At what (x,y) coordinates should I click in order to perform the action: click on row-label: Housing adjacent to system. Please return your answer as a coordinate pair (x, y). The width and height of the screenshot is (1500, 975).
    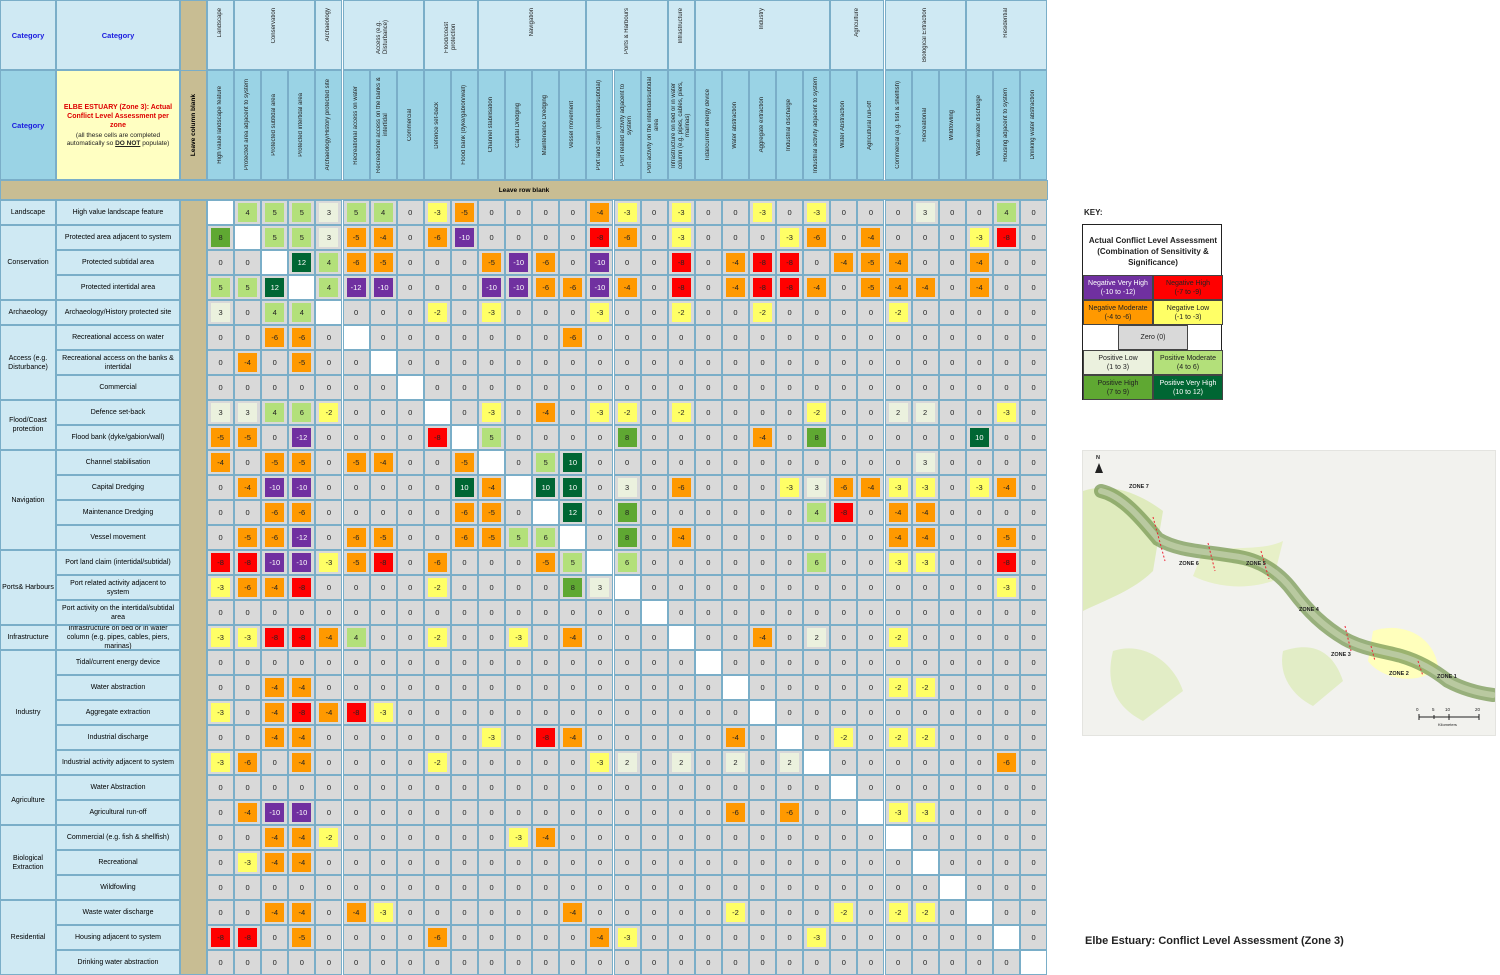
    Looking at the image, I should click on (118, 937).